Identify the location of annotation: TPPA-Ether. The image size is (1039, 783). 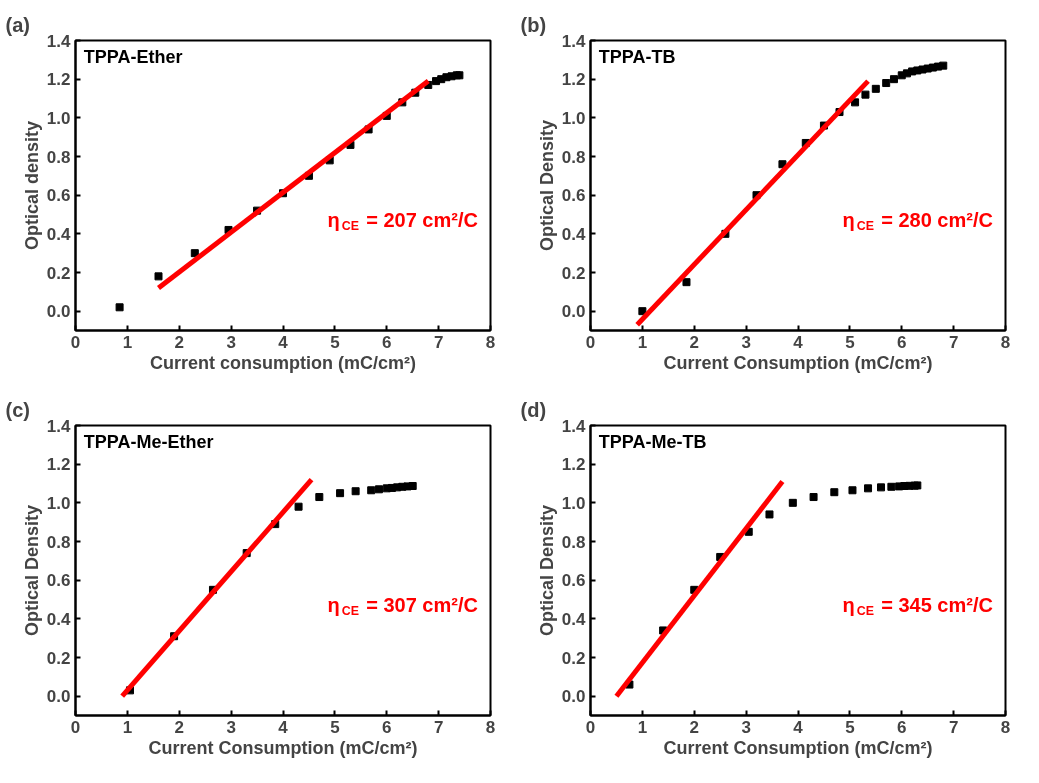
(133, 56).